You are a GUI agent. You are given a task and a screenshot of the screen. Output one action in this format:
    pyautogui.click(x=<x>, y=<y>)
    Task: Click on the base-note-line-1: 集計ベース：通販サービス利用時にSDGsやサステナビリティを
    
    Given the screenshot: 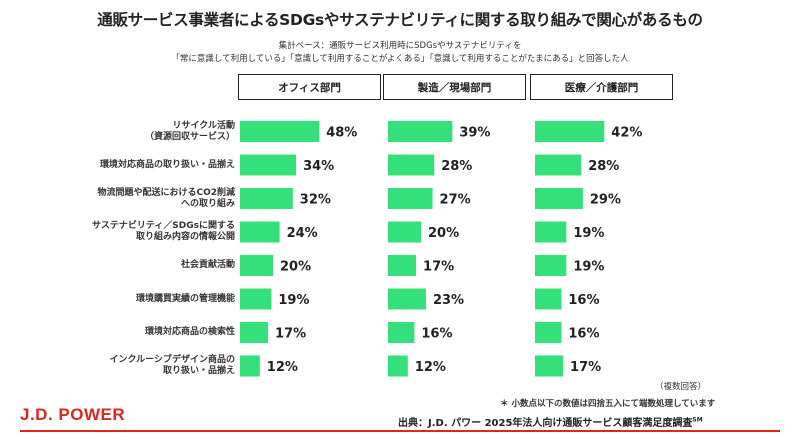 What is the action you would take?
    pyautogui.click(x=400, y=46)
    